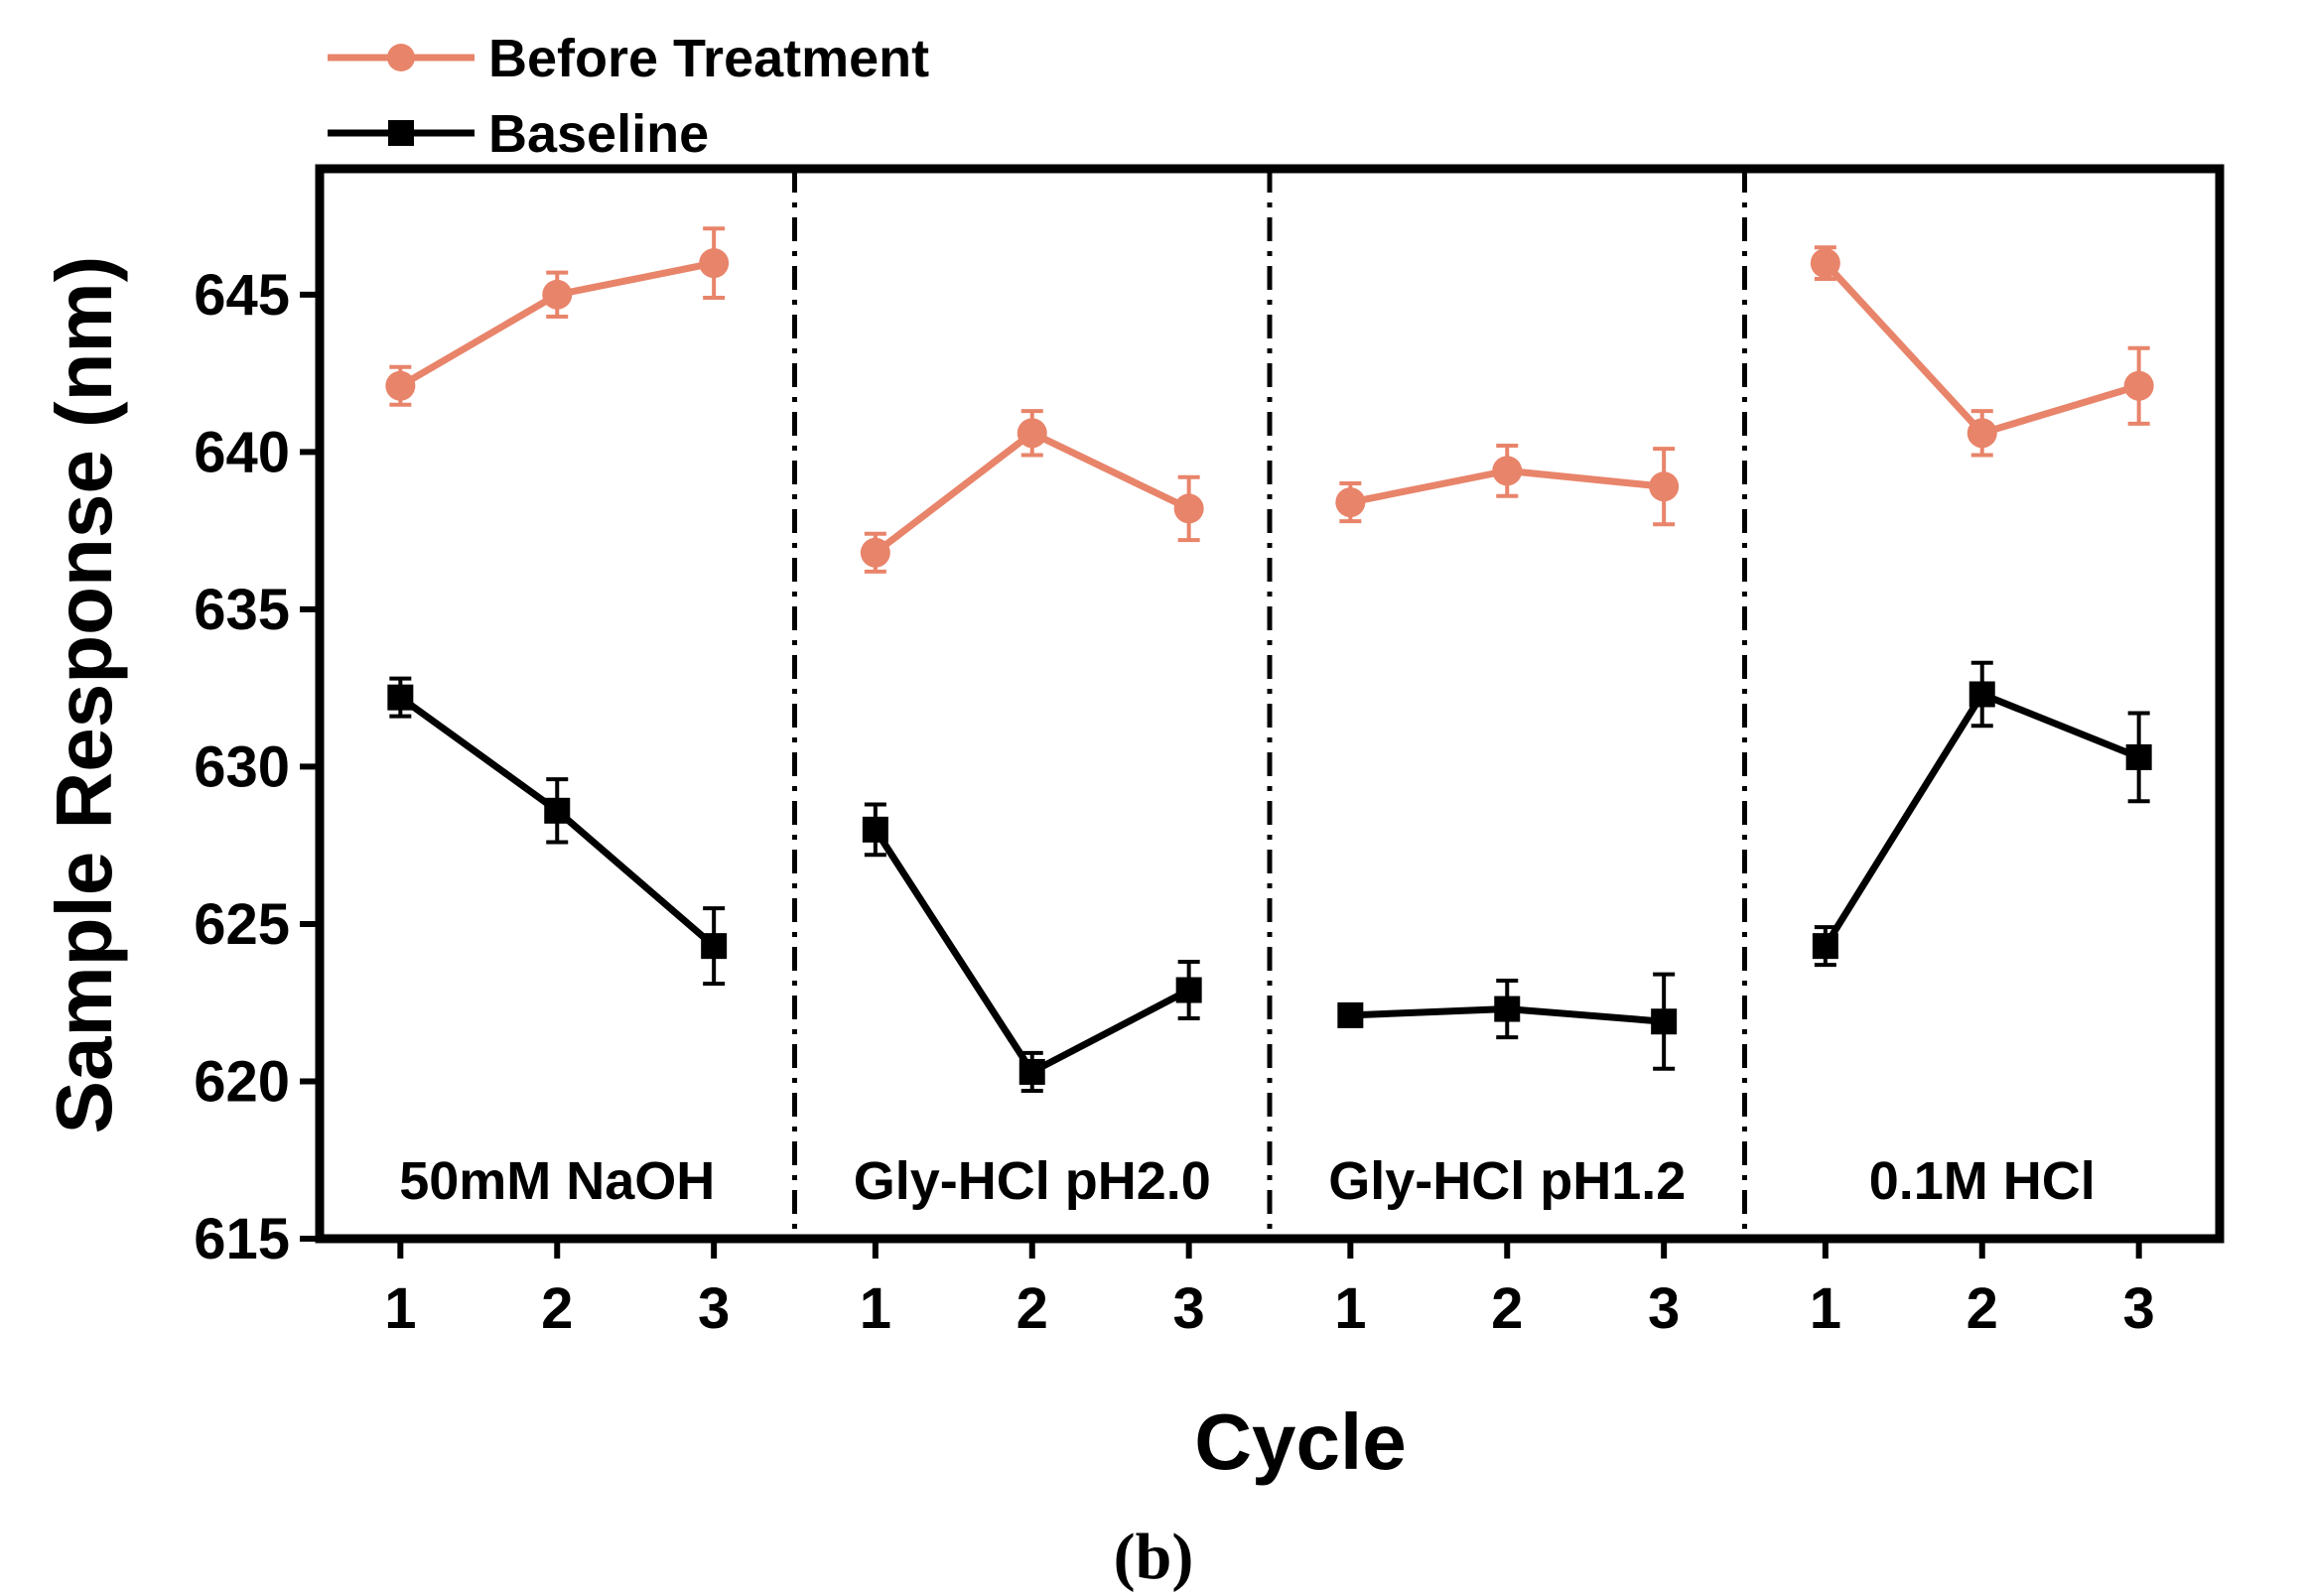 Image resolution: width=2307 pixels, height=1596 pixels. I want to click on y-tick-label: 630, so click(242, 766).